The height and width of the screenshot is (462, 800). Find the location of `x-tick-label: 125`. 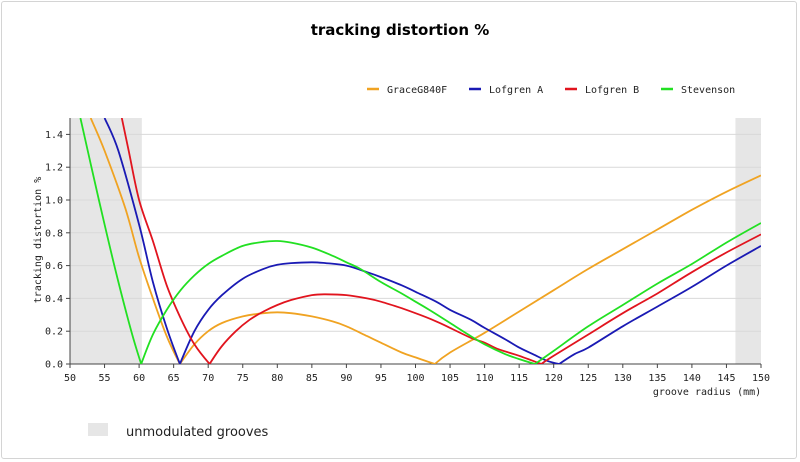

x-tick-label: 125 is located at coordinates (588, 378).